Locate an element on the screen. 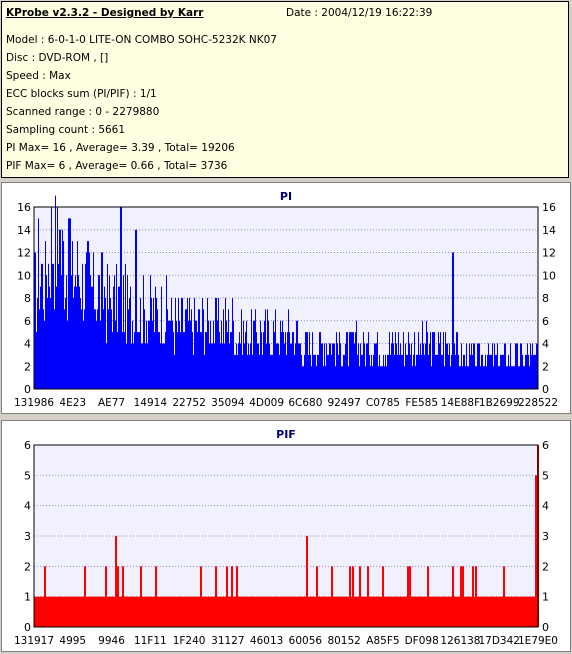 This screenshot has height=654, width=572. pi-y-tick-label-left: 14 is located at coordinates (24, 230).